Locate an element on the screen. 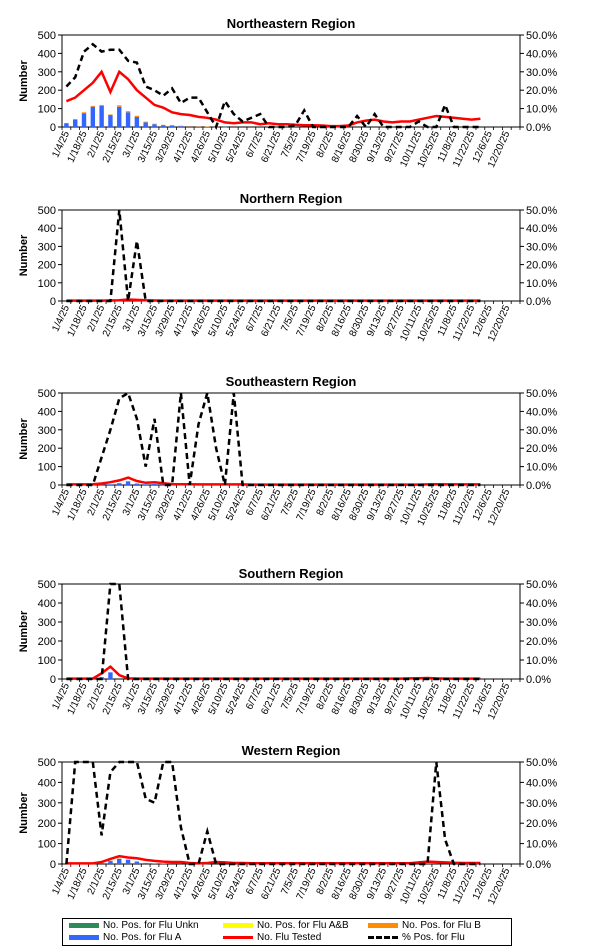 This screenshot has height=948, width=595. y2-tick-label: 50.0% is located at coordinates (541, 36).